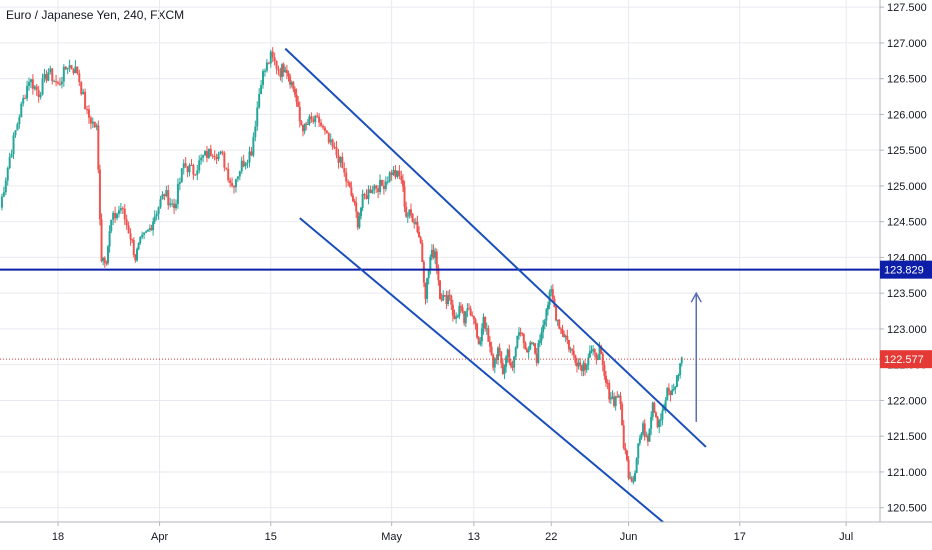 This screenshot has height=550, width=932. What do you see at coordinates (907, 223) in the screenshot?
I see `price-tick-label: 124.500` at bounding box center [907, 223].